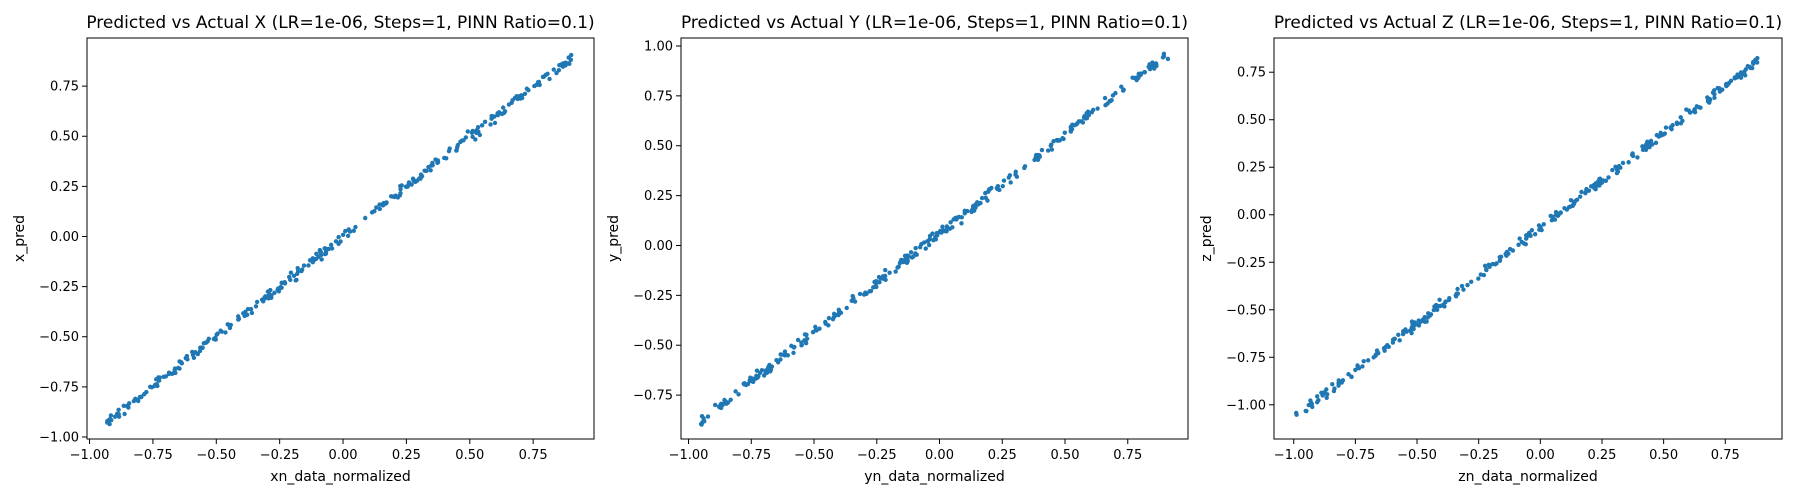 Image resolution: width=1800 pixels, height=500 pixels. Describe the element at coordinates (64, 237) in the screenshot. I see `y-tick-label: 0.00` at that location.